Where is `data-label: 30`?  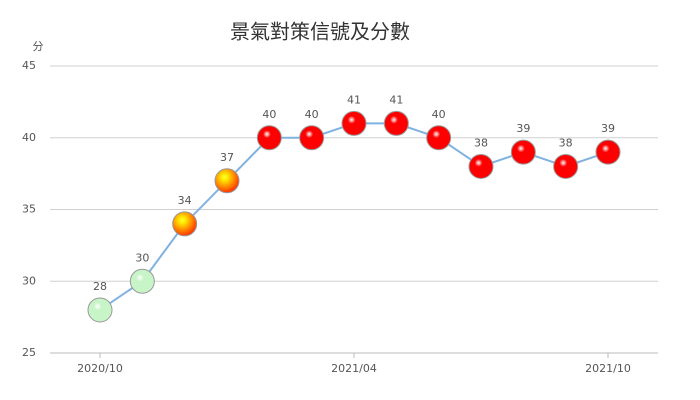
data-label: 30 is located at coordinates (142, 257).